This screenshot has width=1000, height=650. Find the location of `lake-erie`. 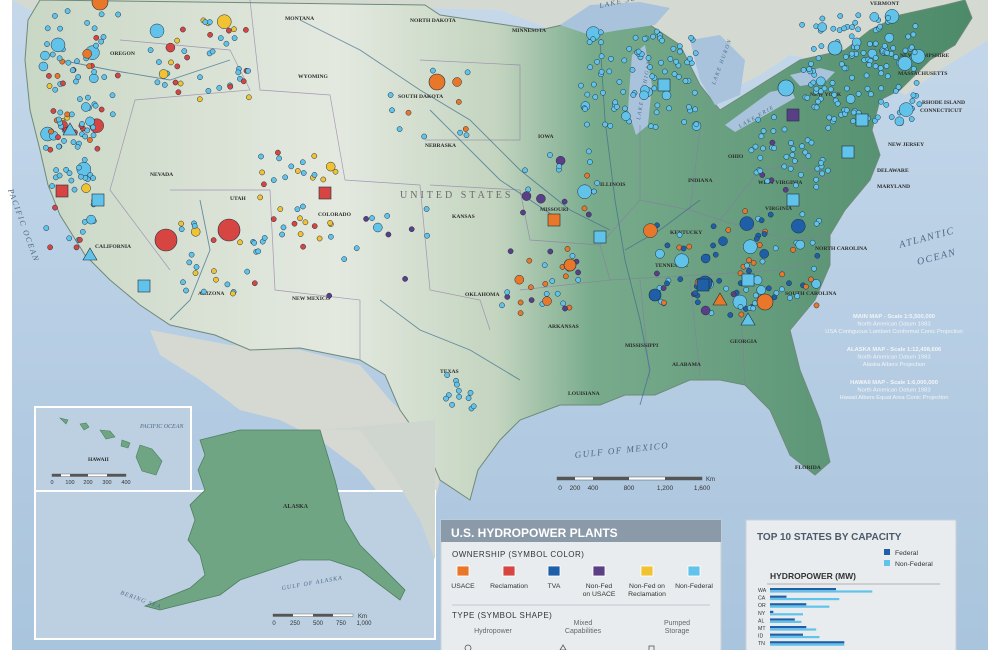

lake-erie is located at coordinates (760, 110).